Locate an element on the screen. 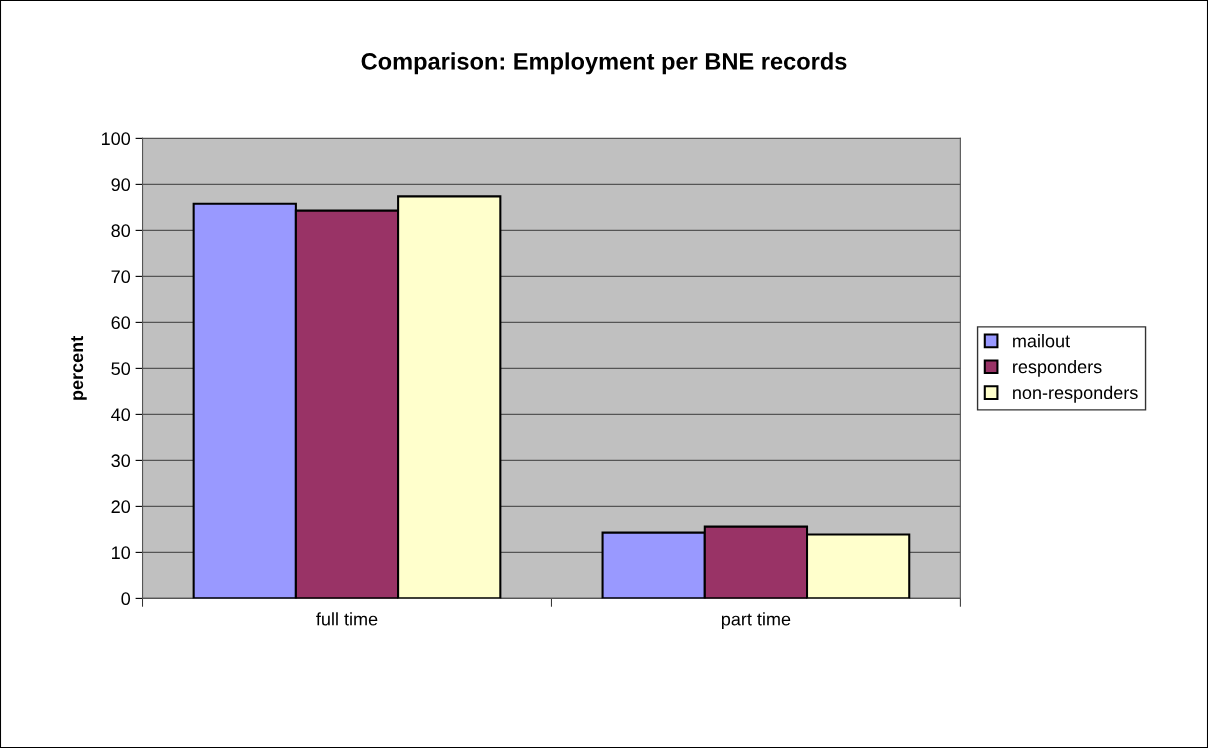  y-tick-label: 80 is located at coordinates (121, 231).